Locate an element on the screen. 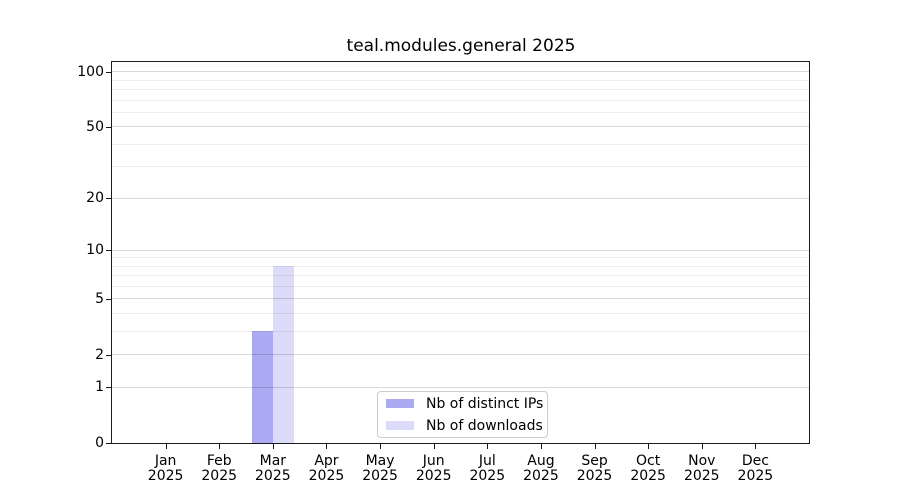 Image resolution: width=900 pixels, height=500 pixels. y-tick-label: 5 is located at coordinates (99, 298).